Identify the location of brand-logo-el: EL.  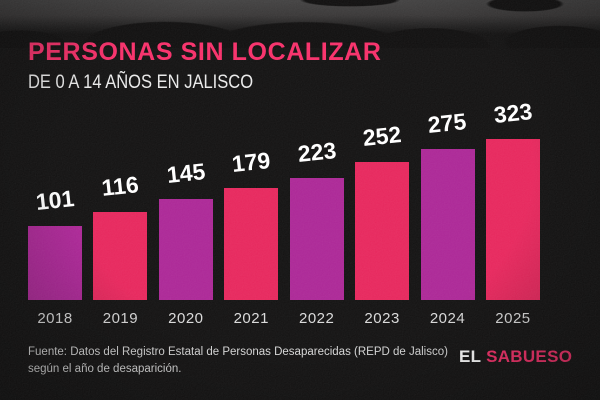
(470, 356).